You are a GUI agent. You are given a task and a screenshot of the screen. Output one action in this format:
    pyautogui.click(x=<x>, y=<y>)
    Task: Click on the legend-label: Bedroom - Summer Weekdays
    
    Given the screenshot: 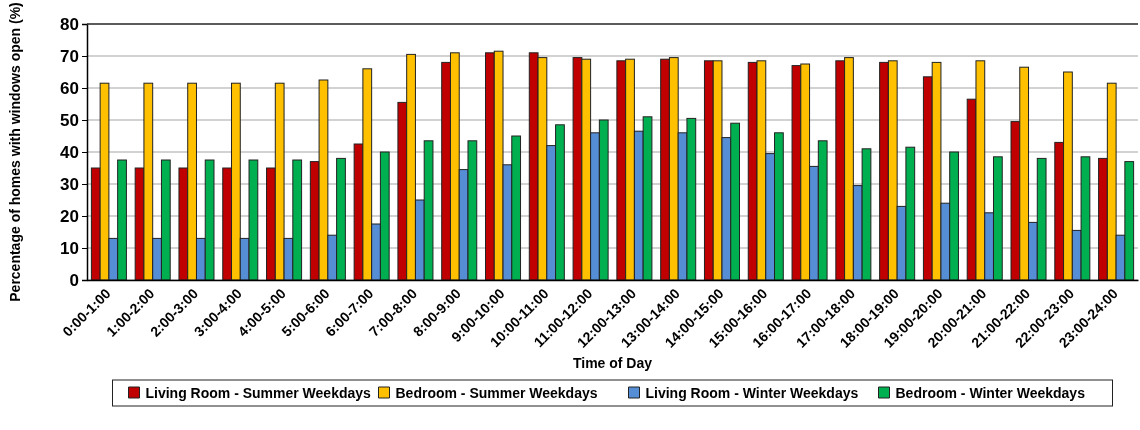 What is the action you would take?
    pyautogui.click(x=496, y=392)
    